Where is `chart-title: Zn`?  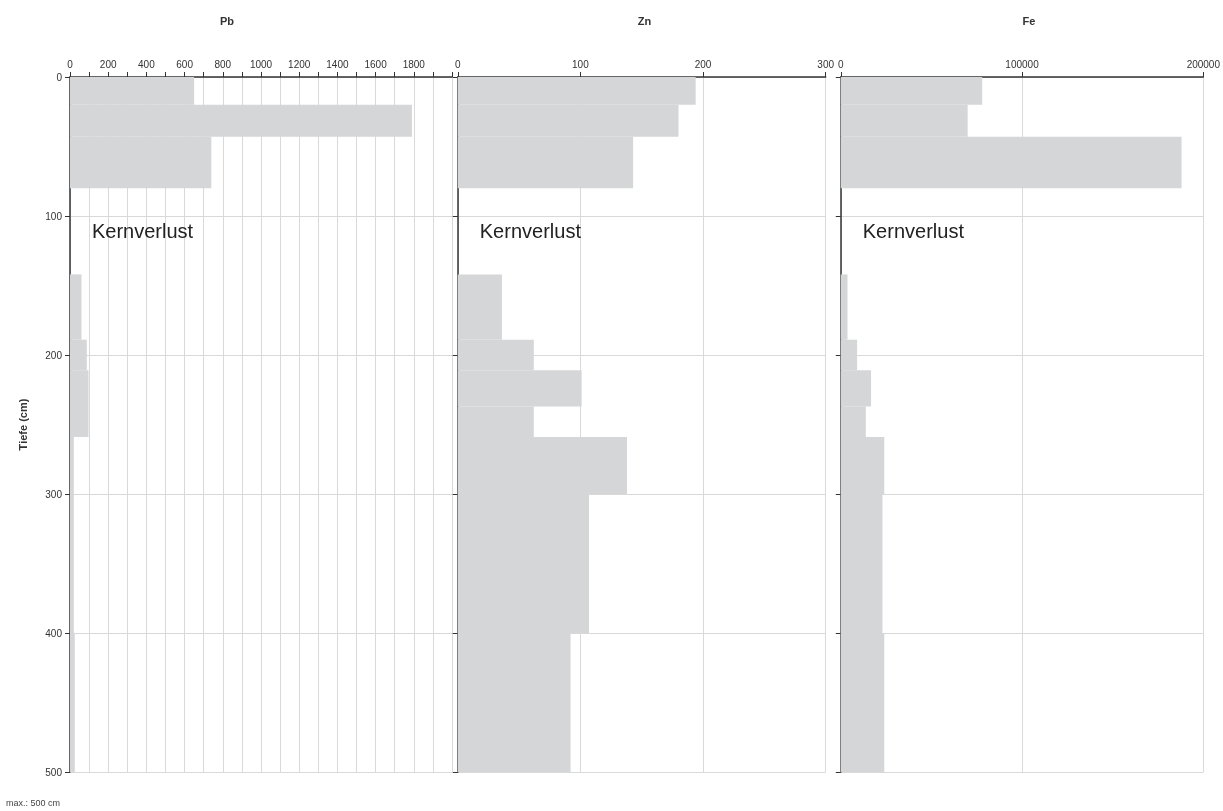 chart-title: Zn is located at coordinates (644, 20).